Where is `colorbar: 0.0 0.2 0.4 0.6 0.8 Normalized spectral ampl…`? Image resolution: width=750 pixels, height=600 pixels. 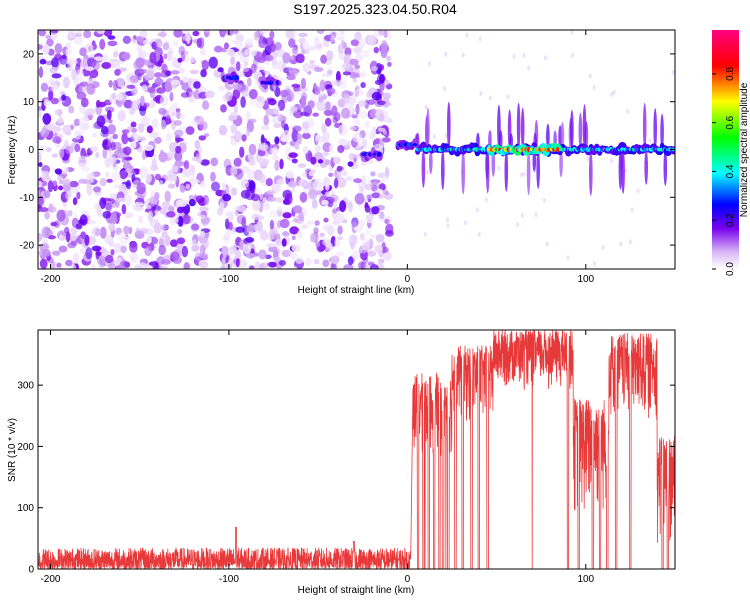 colorbar: 0.0 0.2 0.4 0.6 0.8 Normalized spectral ampl… is located at coordinates (731, 153).